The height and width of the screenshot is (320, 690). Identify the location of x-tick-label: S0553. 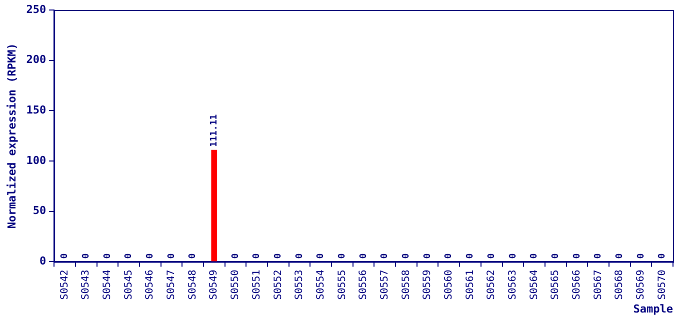
(300, 285).